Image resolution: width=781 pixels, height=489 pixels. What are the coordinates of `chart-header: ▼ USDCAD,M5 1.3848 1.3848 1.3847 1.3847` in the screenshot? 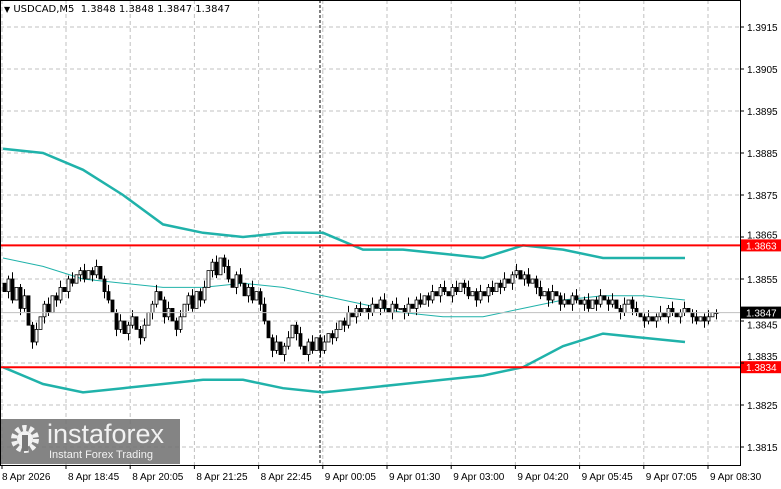 It's located at (117, 9).